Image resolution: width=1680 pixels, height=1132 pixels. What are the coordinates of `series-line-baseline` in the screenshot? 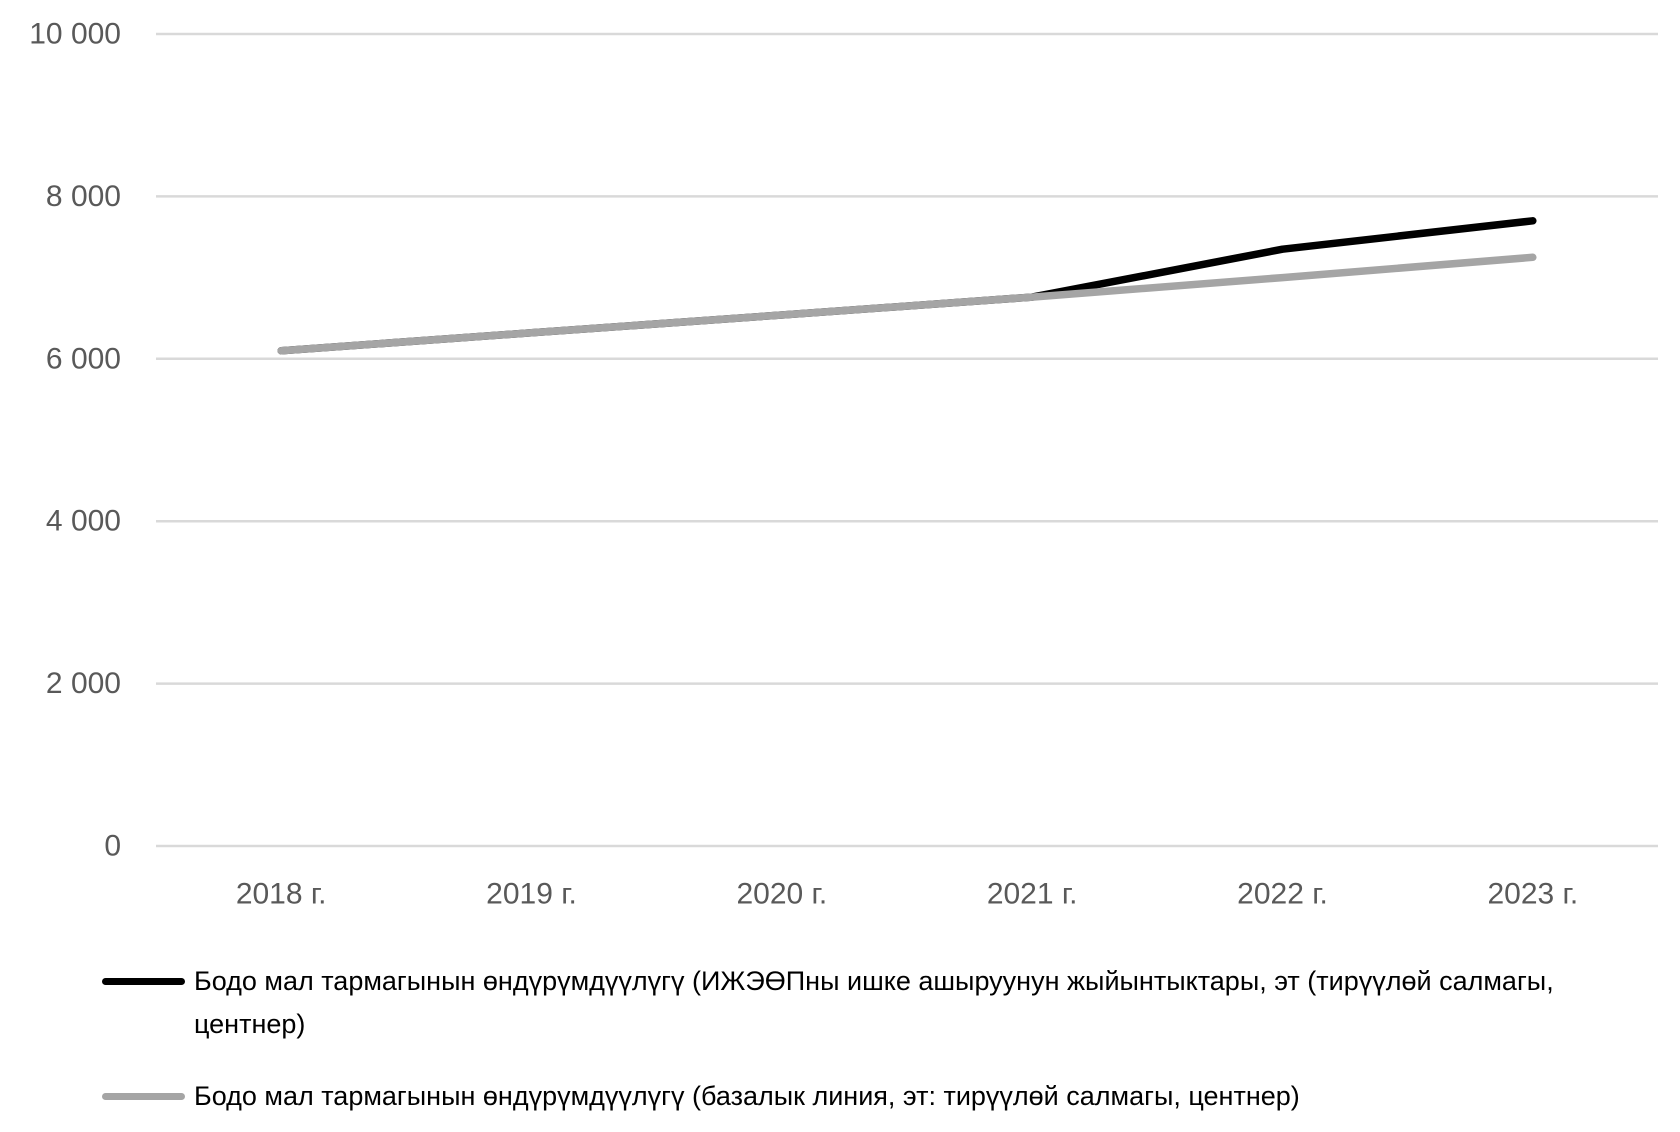 It's located at (907, 304).